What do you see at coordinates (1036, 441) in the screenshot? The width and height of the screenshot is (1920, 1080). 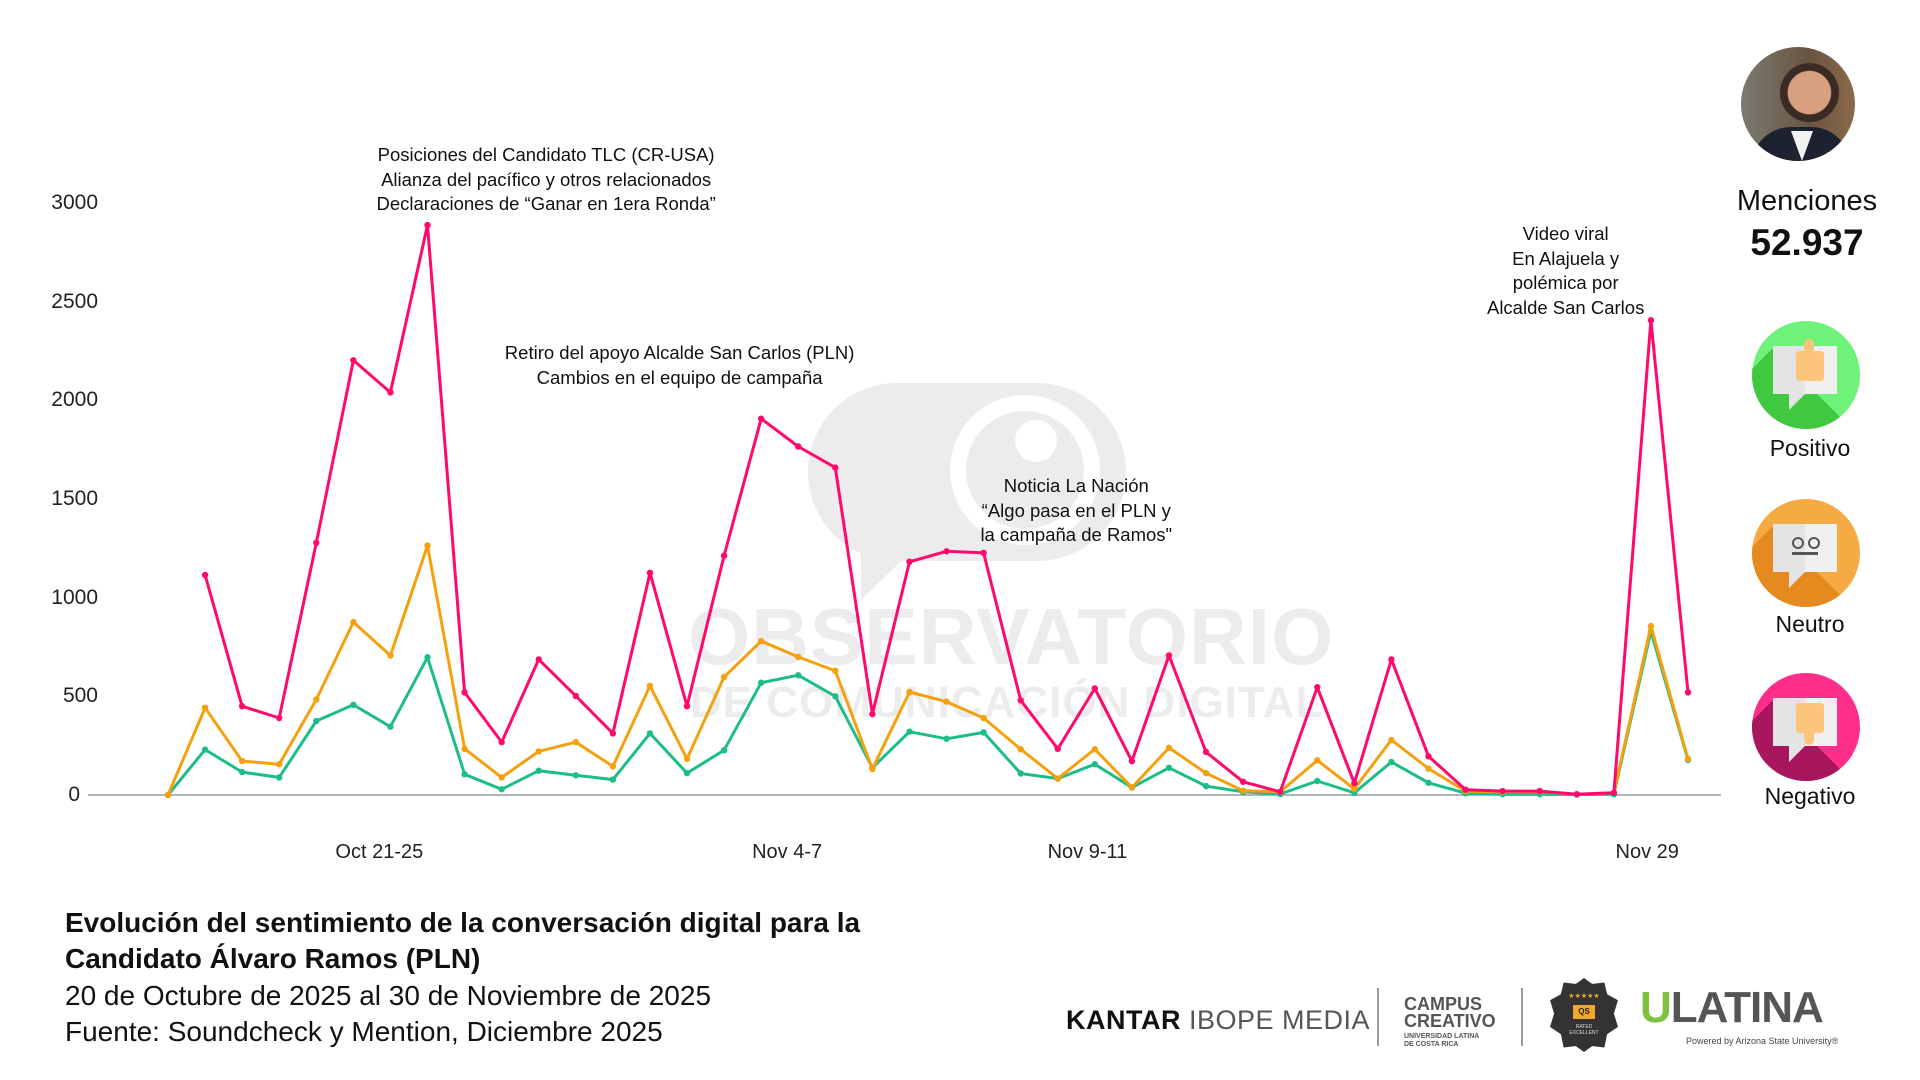 I see `watermark-eye-highlight` at bounding box center [1036, 441].